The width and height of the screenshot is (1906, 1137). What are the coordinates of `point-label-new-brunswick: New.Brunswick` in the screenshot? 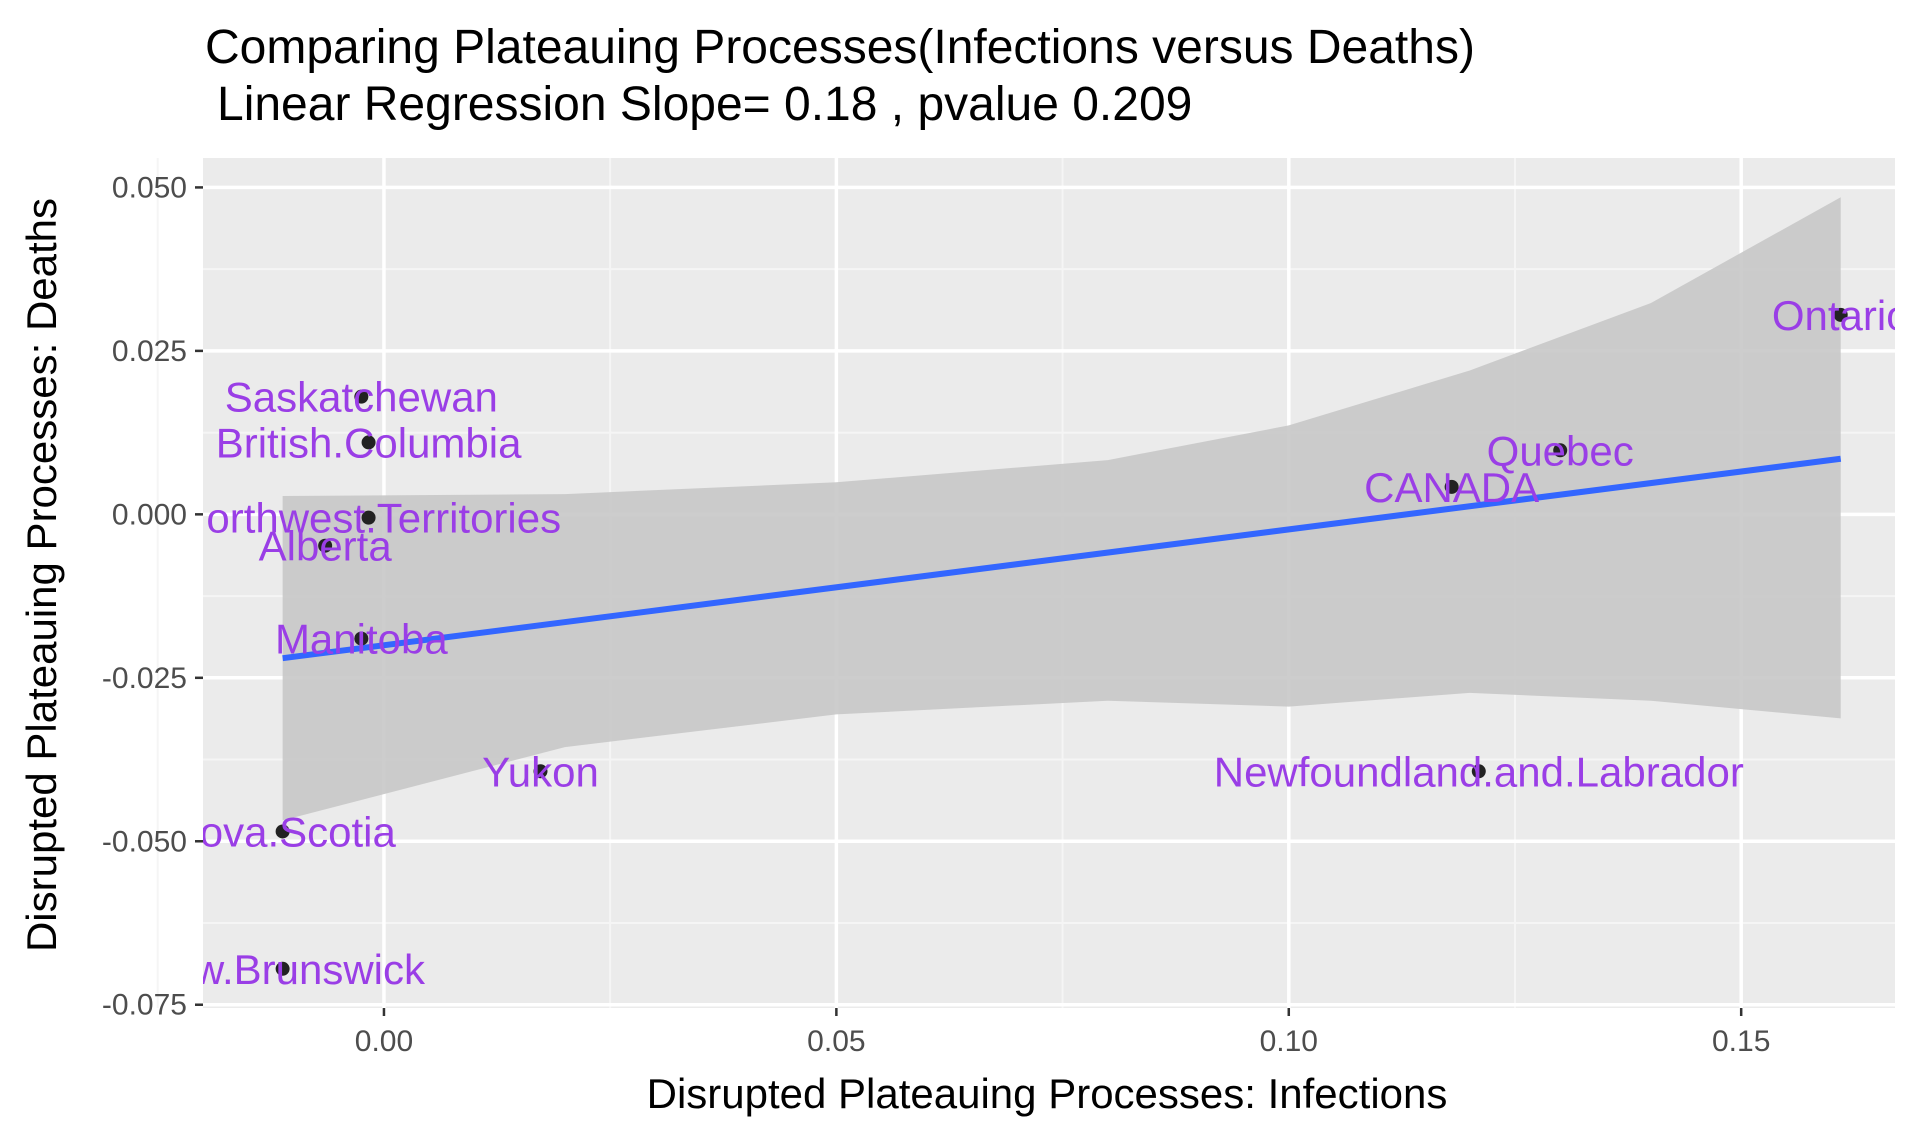 It's located at (283, 969).